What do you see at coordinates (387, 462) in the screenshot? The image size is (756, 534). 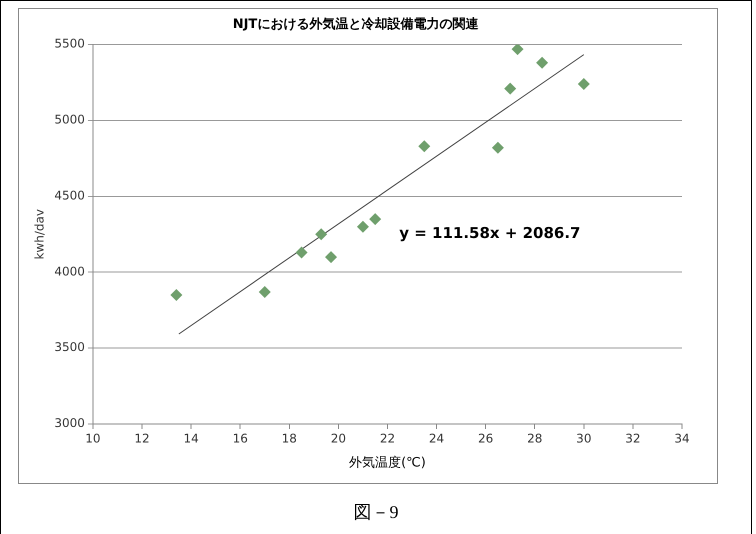 I see `x-axis-title: 外気温度(℃)` at bounding box center [387, 462].